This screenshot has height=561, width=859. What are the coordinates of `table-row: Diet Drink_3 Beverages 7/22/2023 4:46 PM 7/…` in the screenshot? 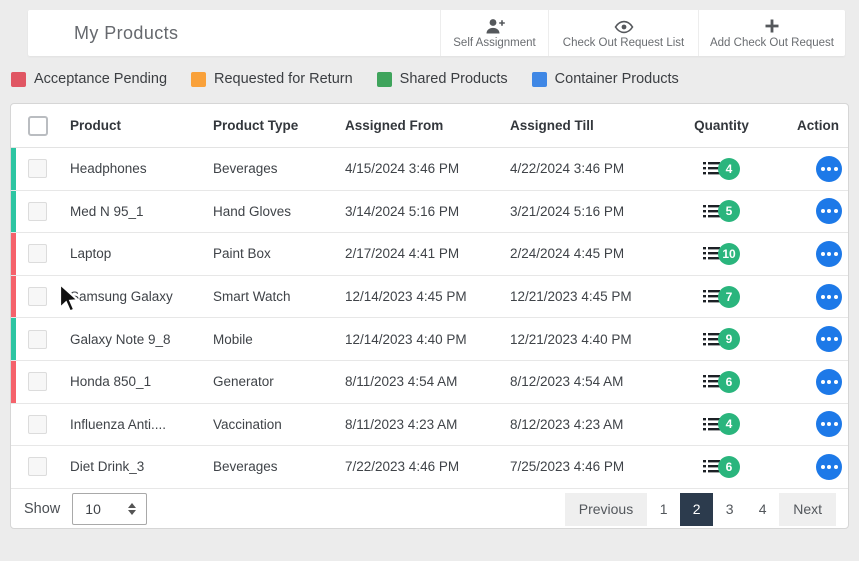 It's located at (429, 467).